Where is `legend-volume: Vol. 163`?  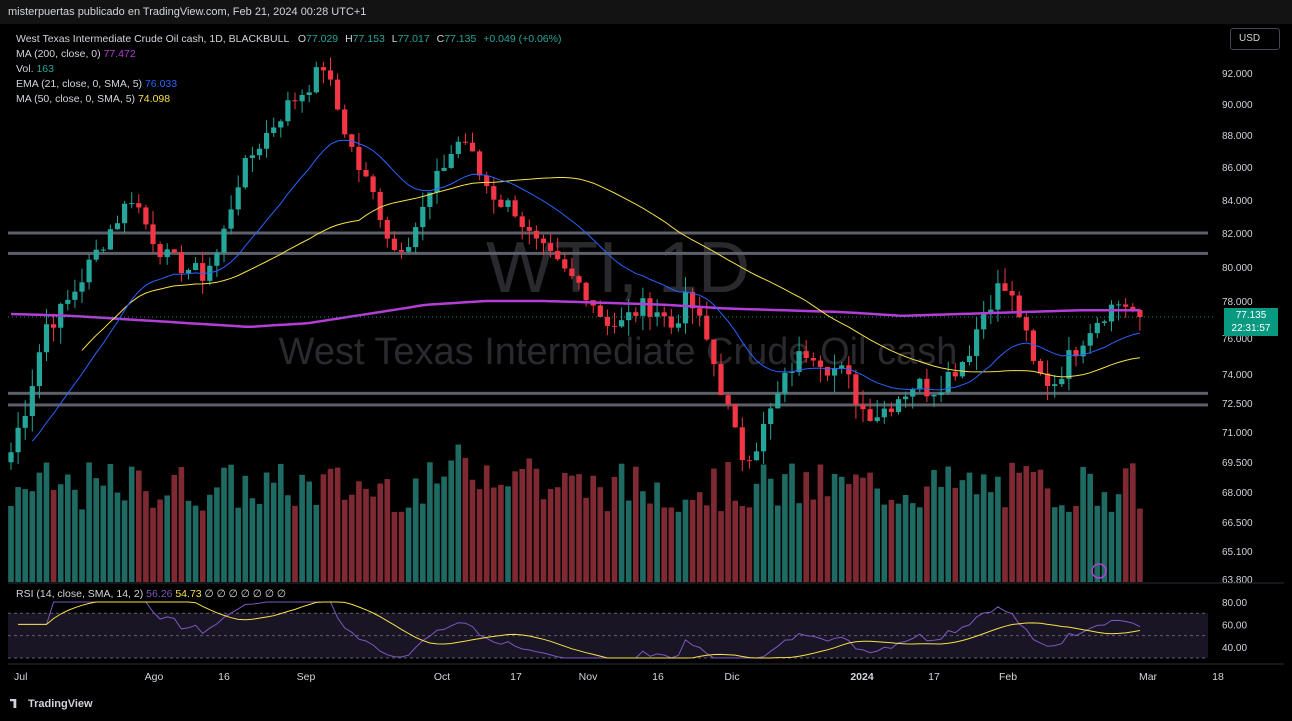
legend-volume: Vol. 163 is located at coordinates (288, 69).